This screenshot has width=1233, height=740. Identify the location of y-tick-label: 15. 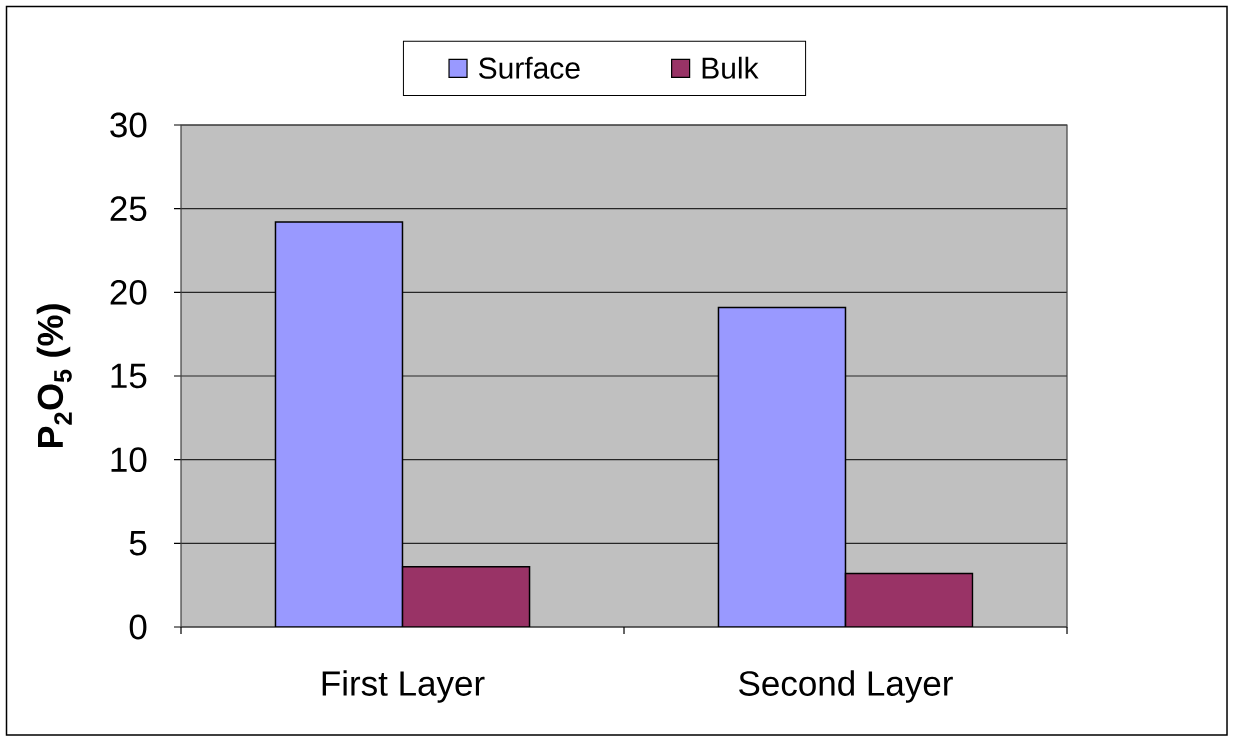
(129, 376).